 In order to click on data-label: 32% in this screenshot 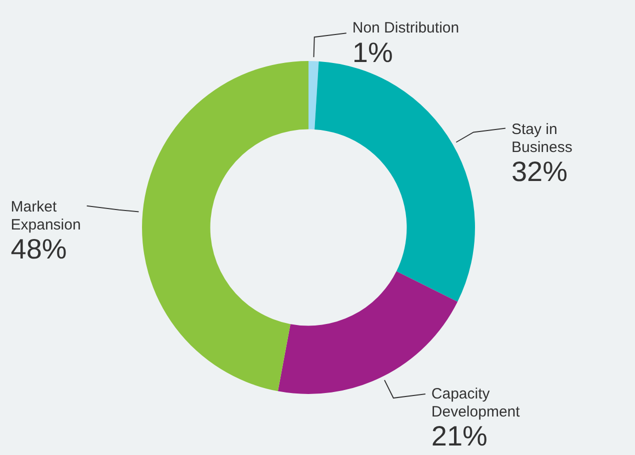, I will do `click(539, 171)`.